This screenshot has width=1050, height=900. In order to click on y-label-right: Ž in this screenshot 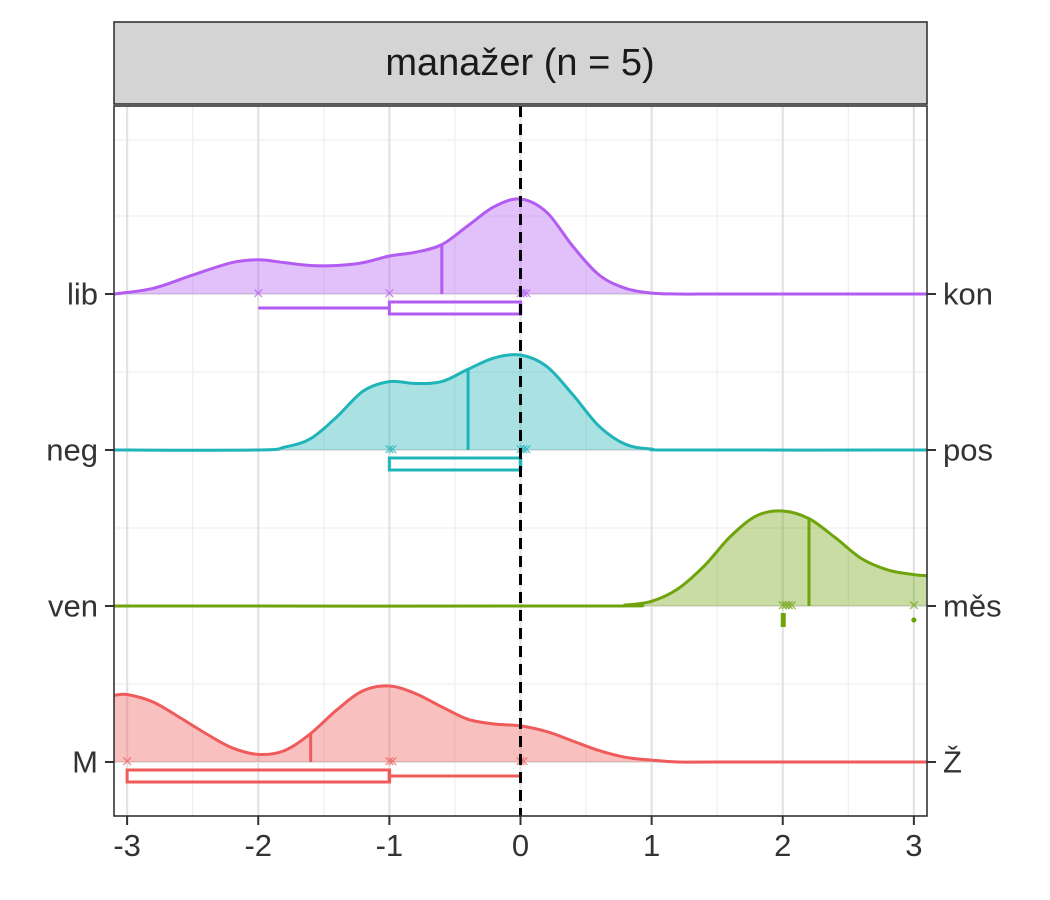, I will do `click(952, 762)`.